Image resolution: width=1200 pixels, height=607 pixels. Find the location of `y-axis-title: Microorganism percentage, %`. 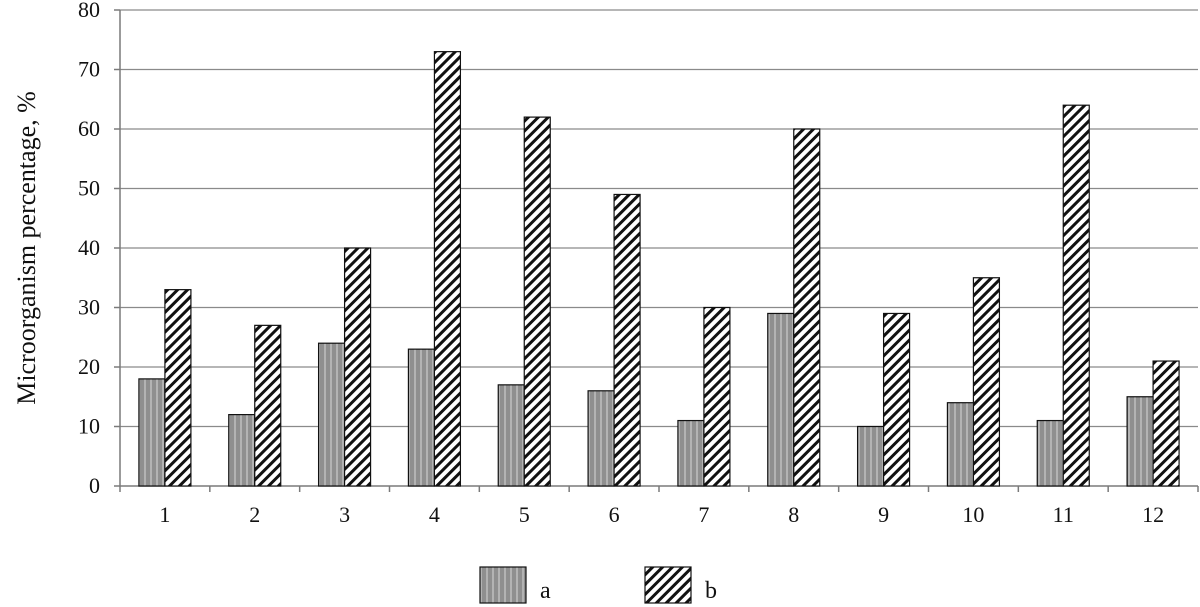

y-axis-title: Microorganism percentage, % is located at coordinates (26, 248).